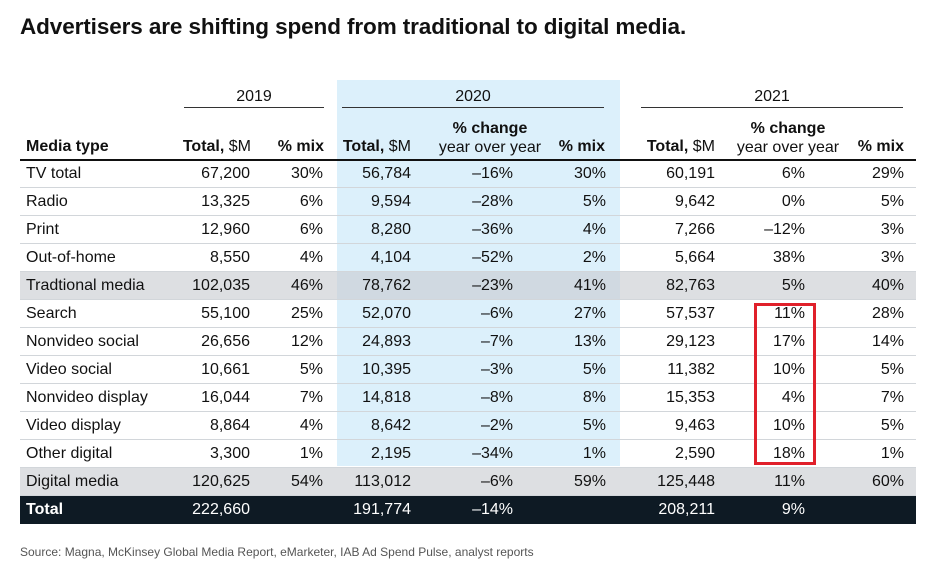 The image size is (941, 568). Describe the element at coordinates (306, 173) in the screenshot. I see `cell-m19: 30%` at that location.